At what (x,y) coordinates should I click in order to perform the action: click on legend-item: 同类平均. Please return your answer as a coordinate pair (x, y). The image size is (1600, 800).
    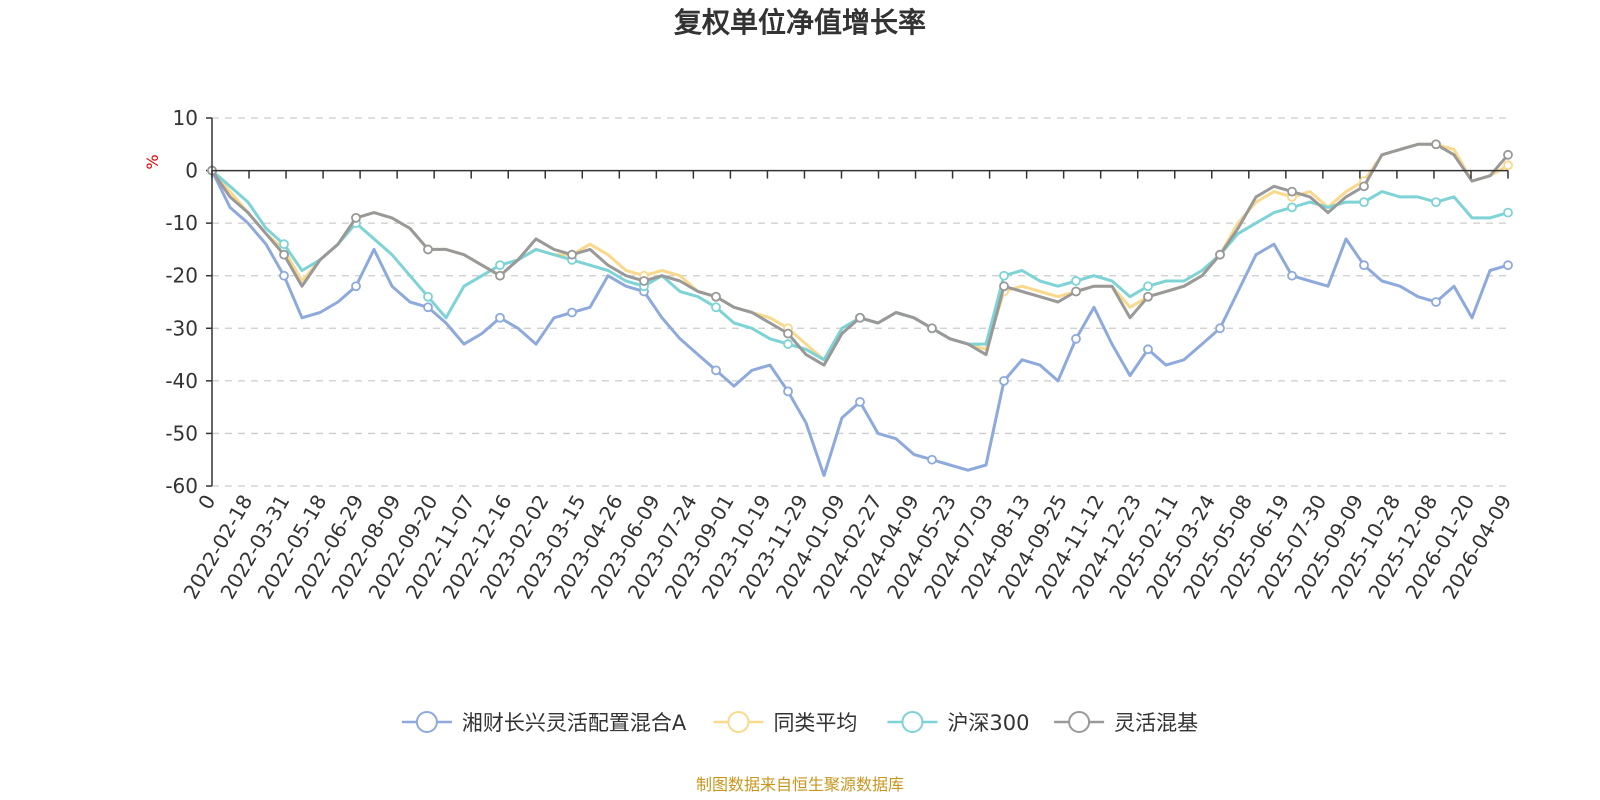
    Looking at the image, I should click on (785, 723).